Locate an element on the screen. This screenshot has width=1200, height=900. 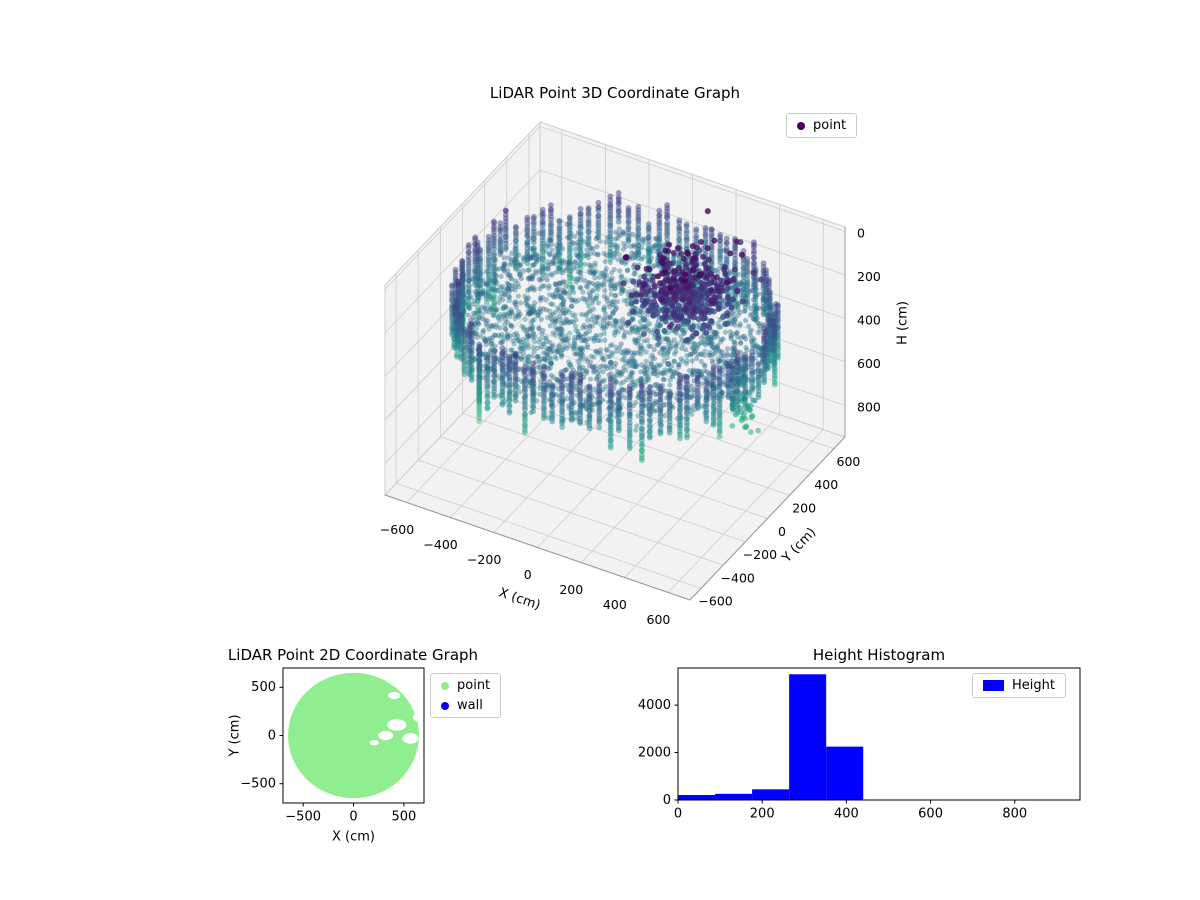
legend-label-wall: wall is located at coordinates (470, 705).